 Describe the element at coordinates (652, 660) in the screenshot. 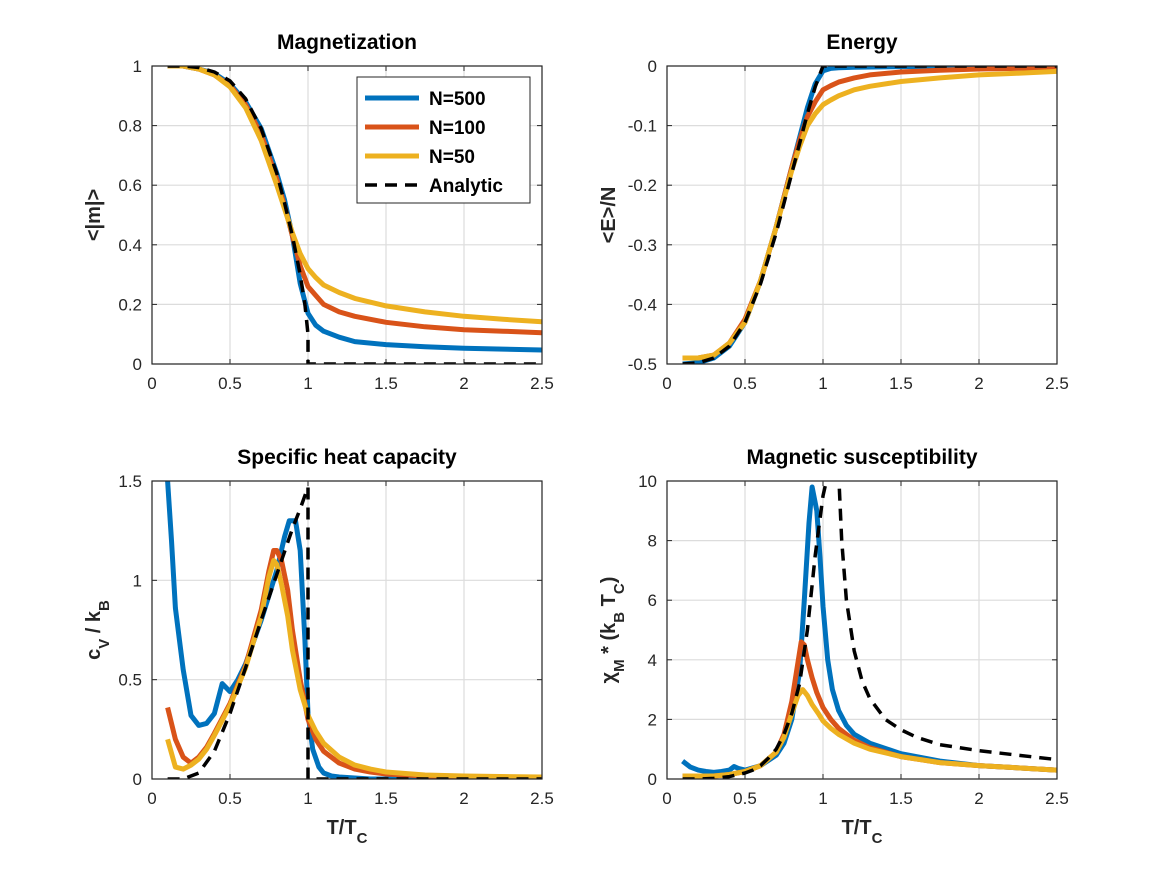

I see `y-tick-label: 4` at that location.